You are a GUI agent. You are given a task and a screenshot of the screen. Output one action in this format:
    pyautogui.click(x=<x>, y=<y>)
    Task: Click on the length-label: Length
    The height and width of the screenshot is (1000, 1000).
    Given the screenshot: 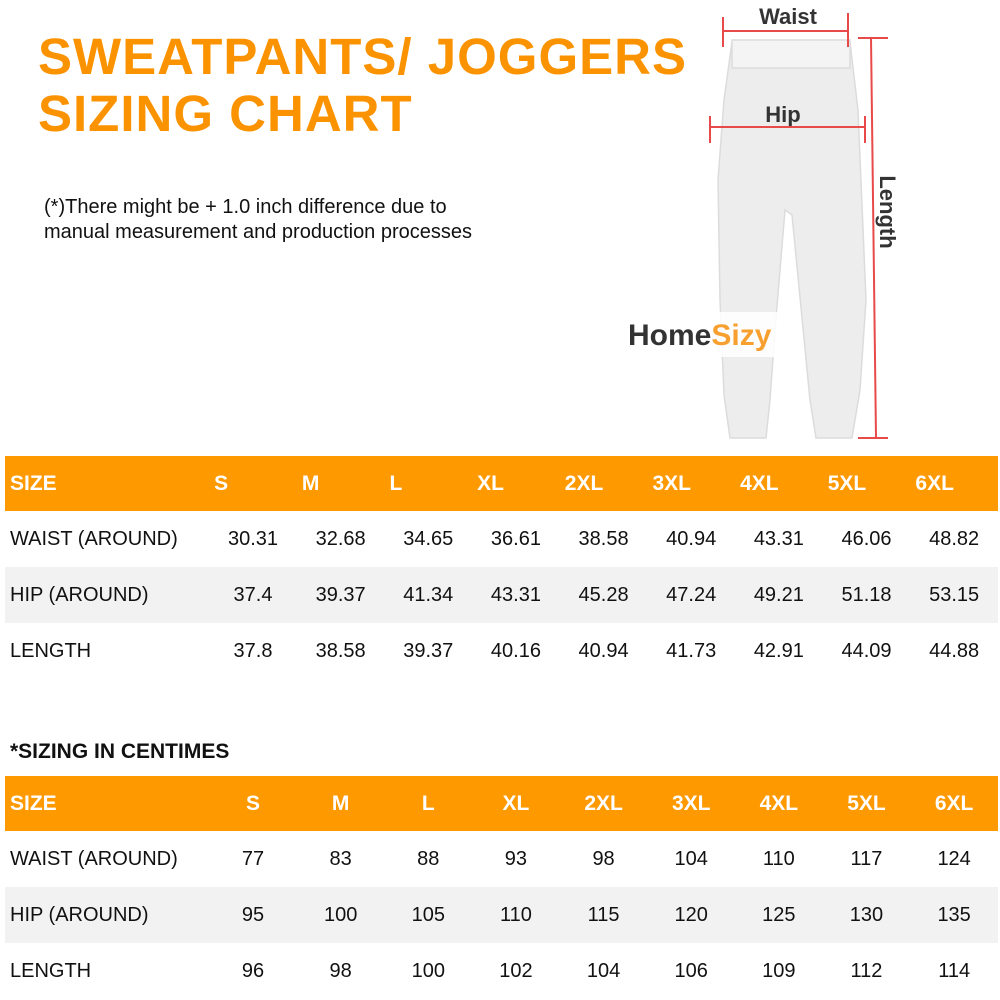 What is the action you would take?
    pyautogui.click(x=887, y=211)
    